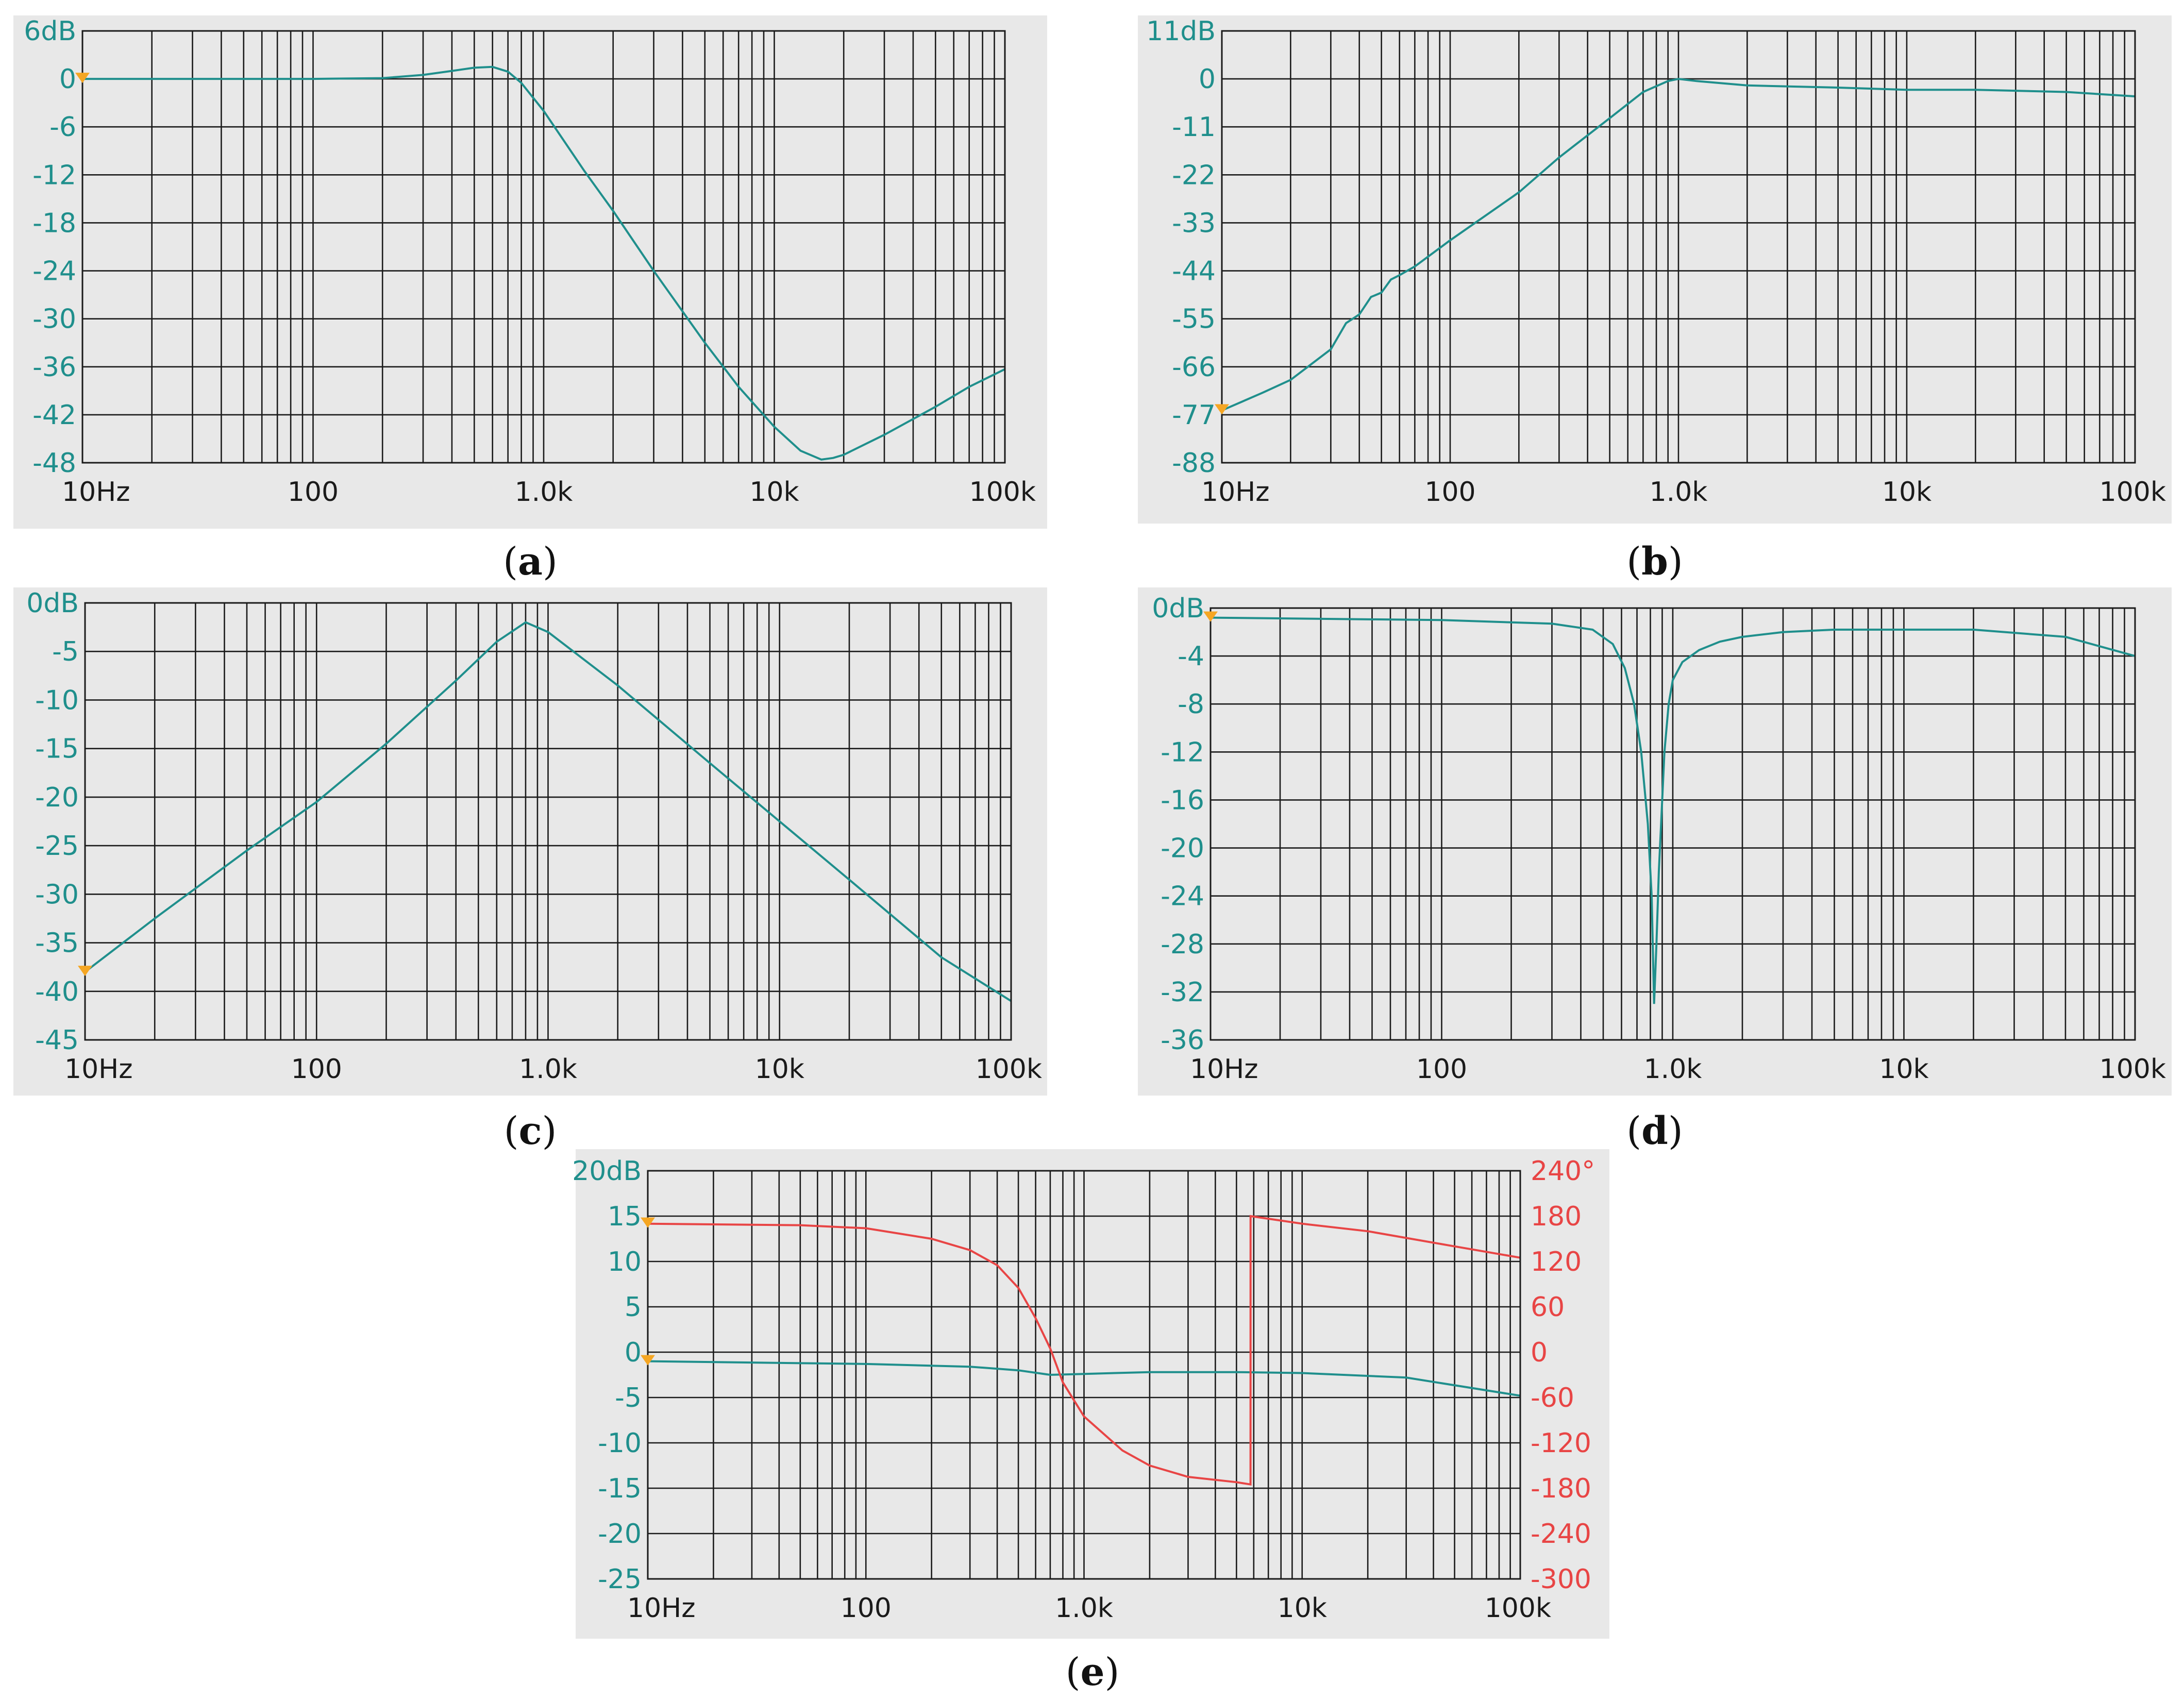 The height and width of the screenshot is (1700, 2184). What do you see at coordinates (54, 271) in the screenshot?
I see `panel-a-ytick-label: -24` at bounding box center [54, 271].